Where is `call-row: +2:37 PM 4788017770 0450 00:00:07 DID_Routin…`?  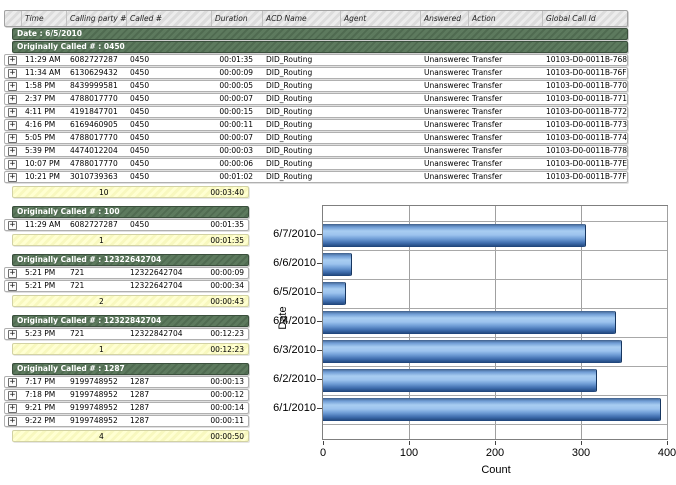 call-row: +2:37 PM 4788017770 0450 00:00:07 DID_Routin… is located at coordinates (316, 99).